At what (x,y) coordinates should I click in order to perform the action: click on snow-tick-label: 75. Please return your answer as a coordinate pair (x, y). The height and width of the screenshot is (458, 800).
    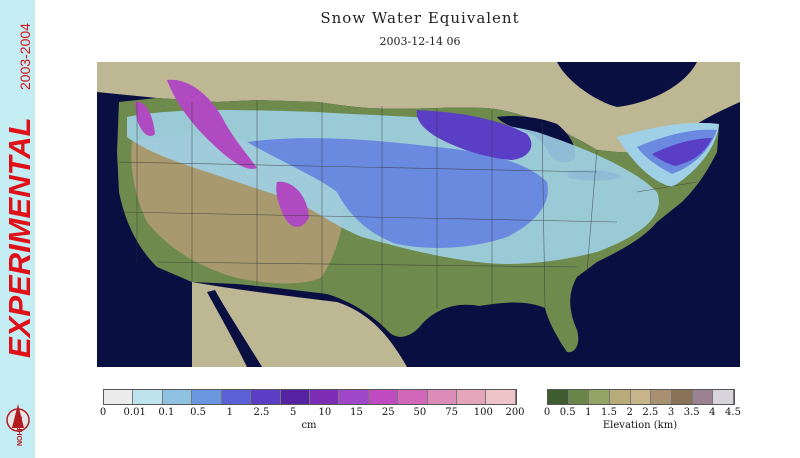
    Looking at the image, I should click on (451, 412).